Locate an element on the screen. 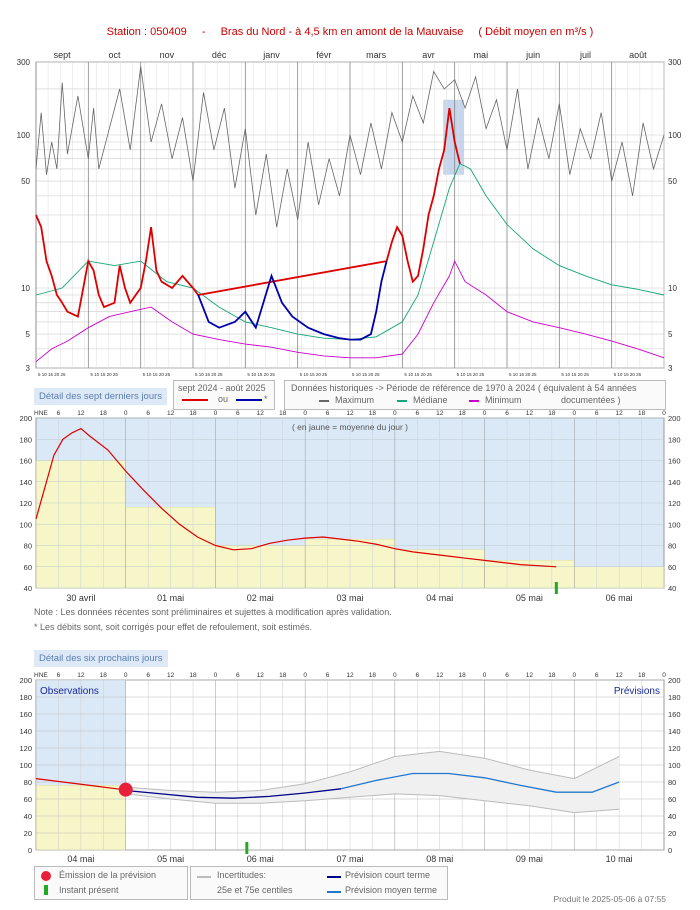  day-ticks-8: 5 10 15 20 25 is located at coordinates (471, 374).